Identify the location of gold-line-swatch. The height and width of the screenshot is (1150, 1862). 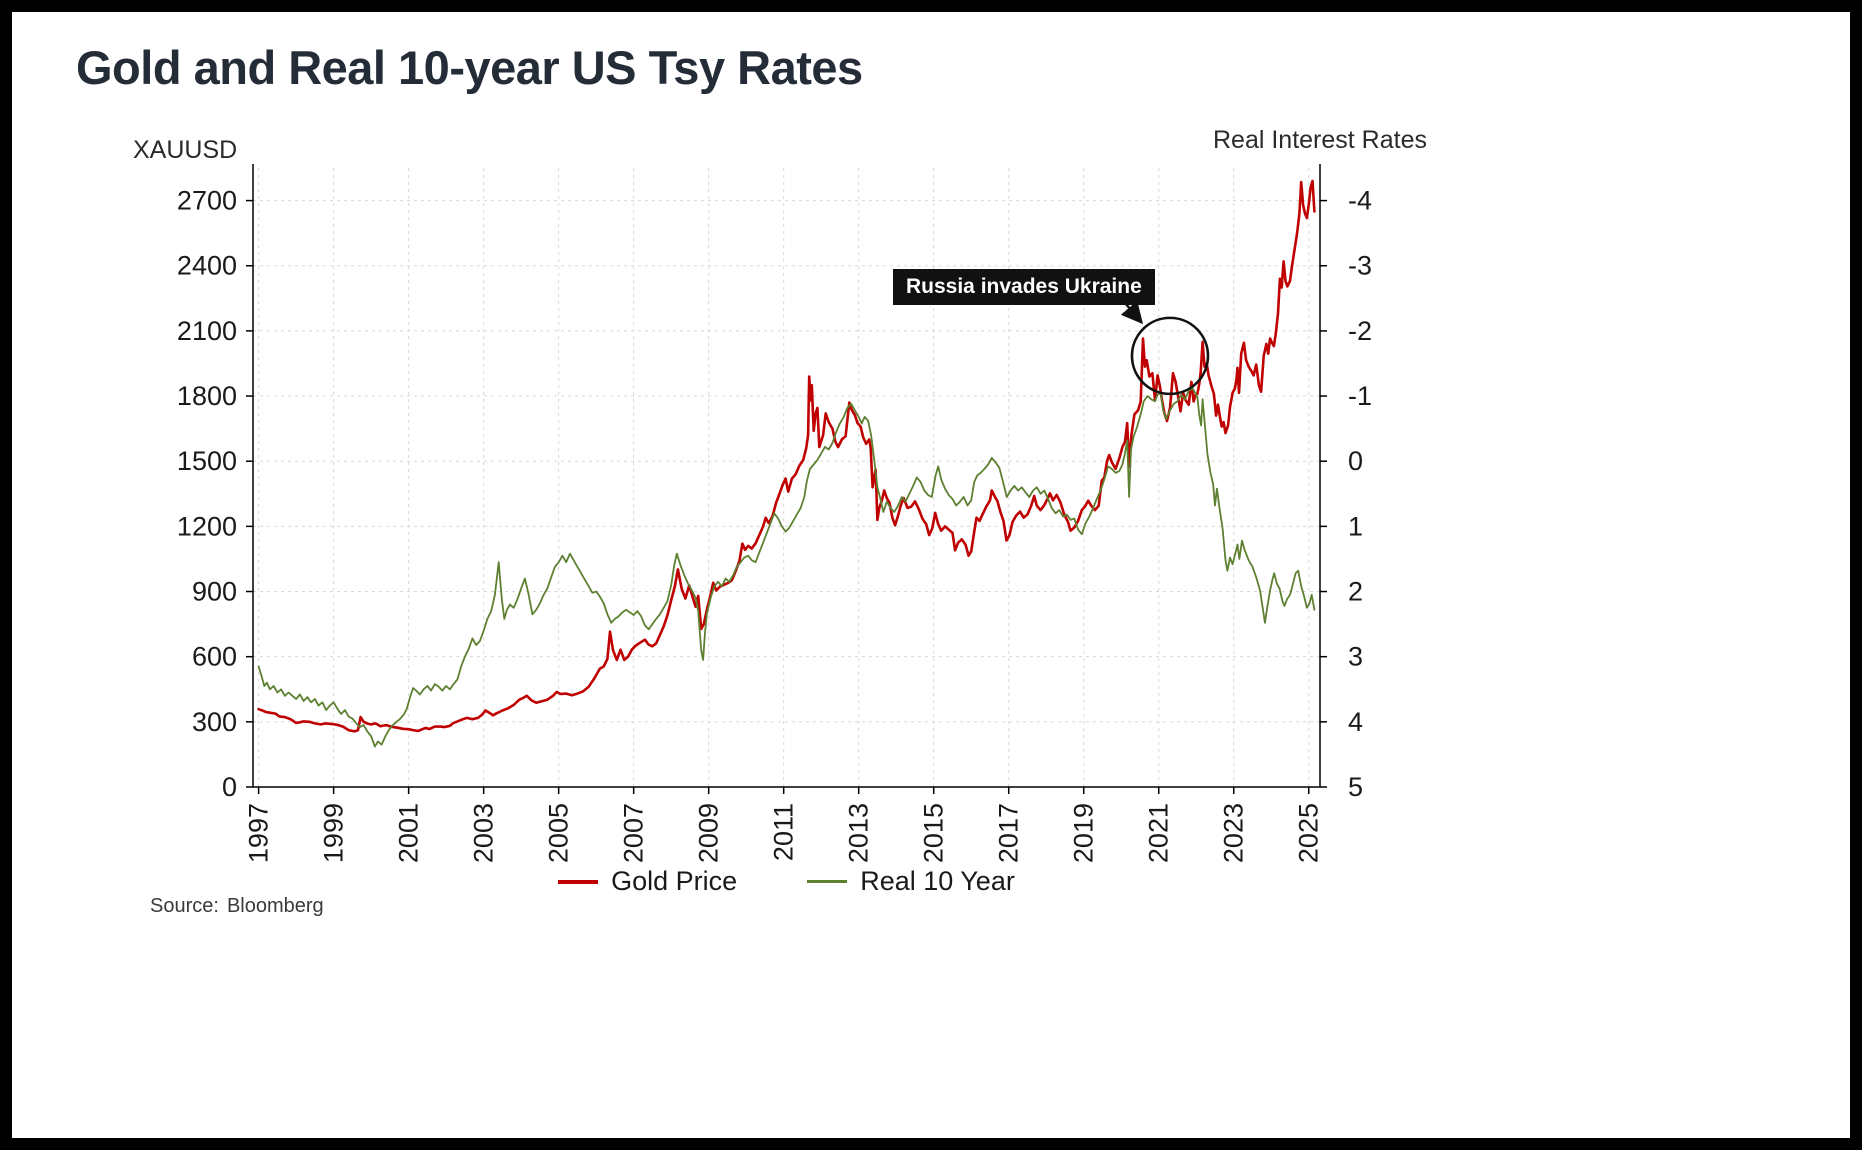
(578, 881).